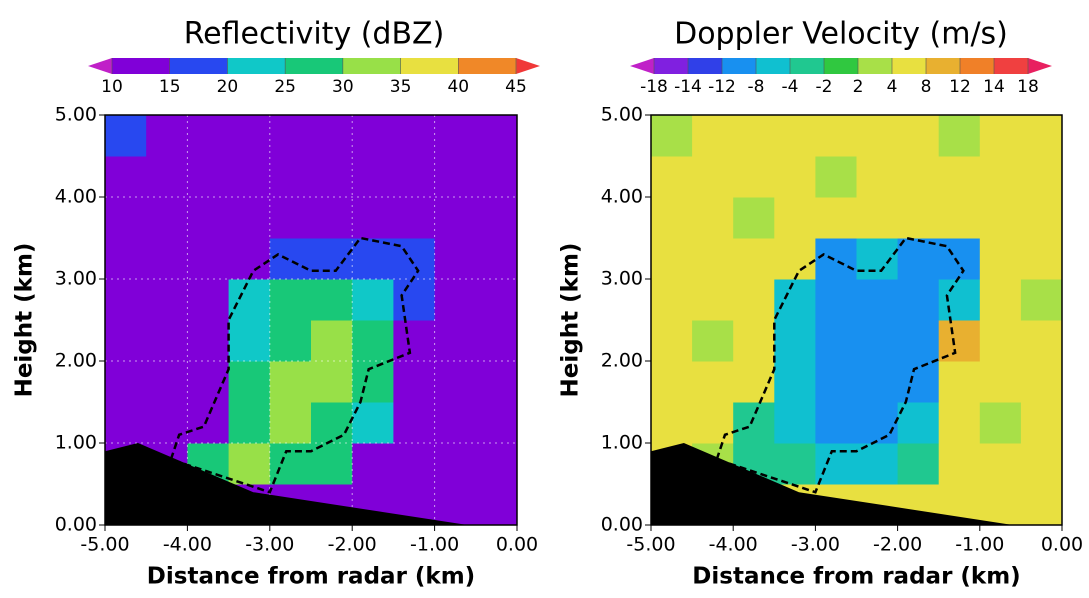  What do you see at coordinates (401, 87) in the screenshot?
I see `colorbar-label: 35` at bounding box center [401, 87].